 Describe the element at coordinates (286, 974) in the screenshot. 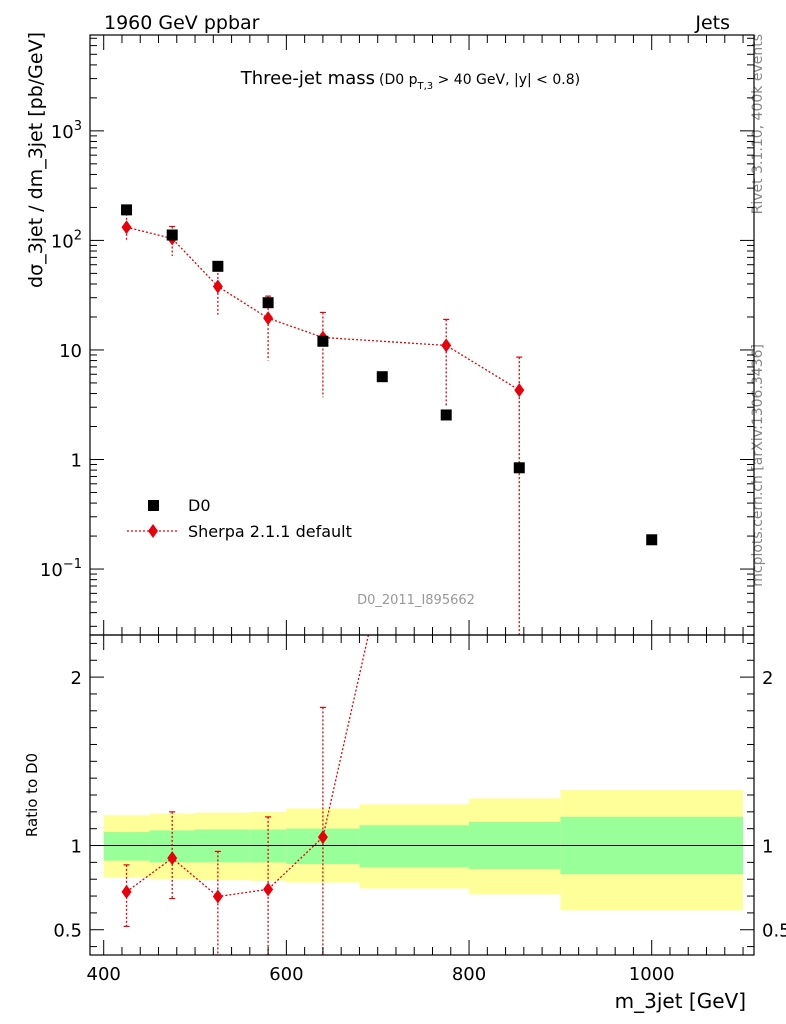

I see `x-tick-label: 600` at that location.